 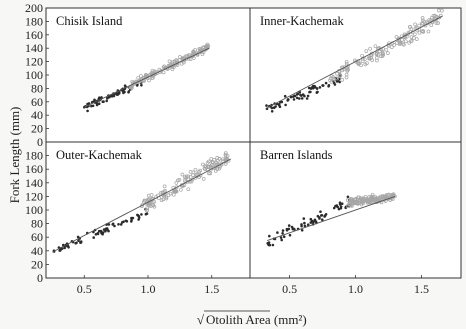 What do you see at coordinates (37, 102) in the screenshot?
I see `y-tick-label: 60` at bounding box center [37, 102].